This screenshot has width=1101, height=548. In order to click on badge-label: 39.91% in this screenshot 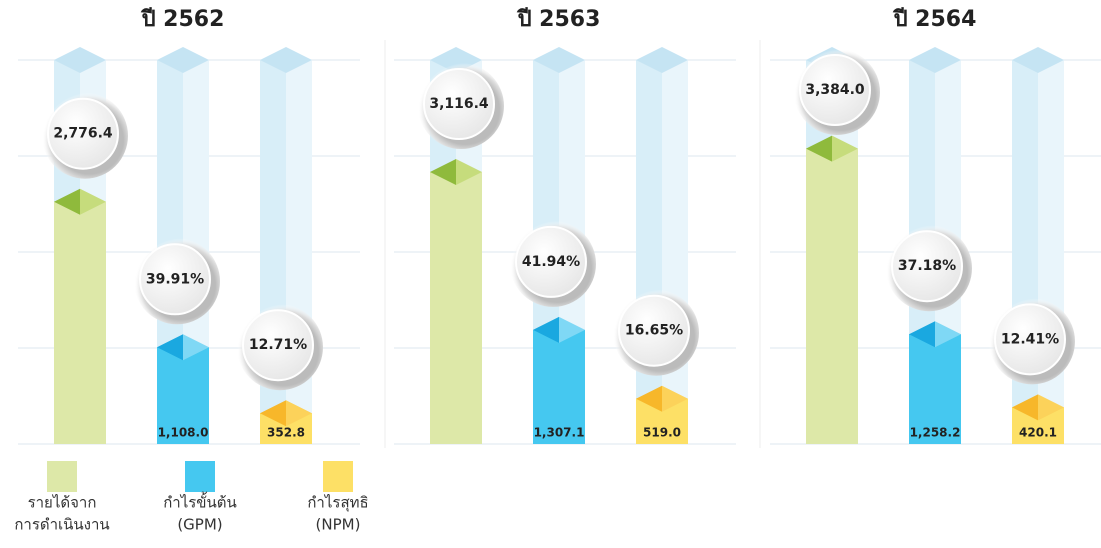, I will do `click(175, 279)`.